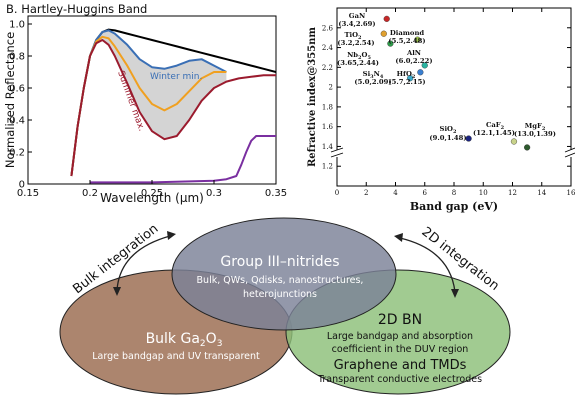 This screenshot has width=575, height=402. I want to click on label-tio2: TiO2, so click(353, 36).